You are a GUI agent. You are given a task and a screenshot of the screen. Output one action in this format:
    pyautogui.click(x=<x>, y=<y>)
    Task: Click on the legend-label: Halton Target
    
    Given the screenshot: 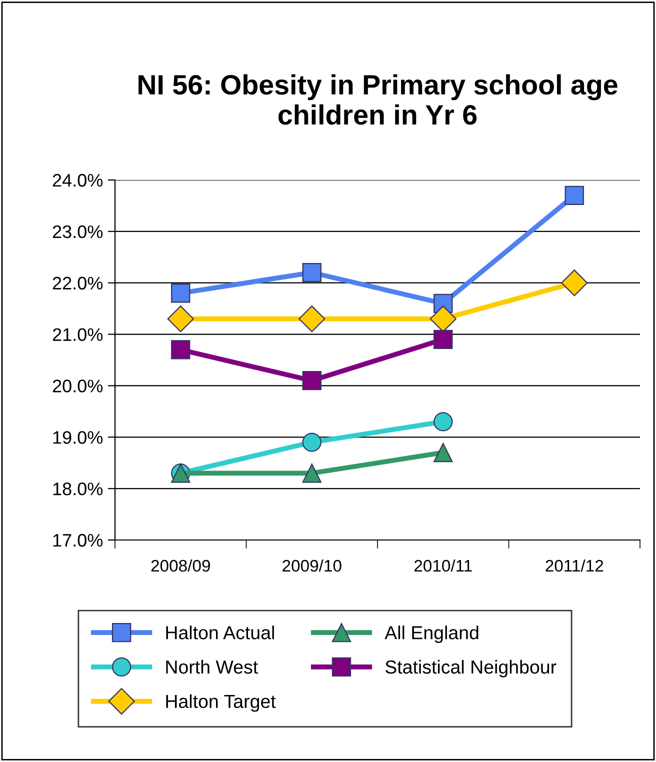 What is the action you would take?
    pyautogui.click(x=221, y=703)
    